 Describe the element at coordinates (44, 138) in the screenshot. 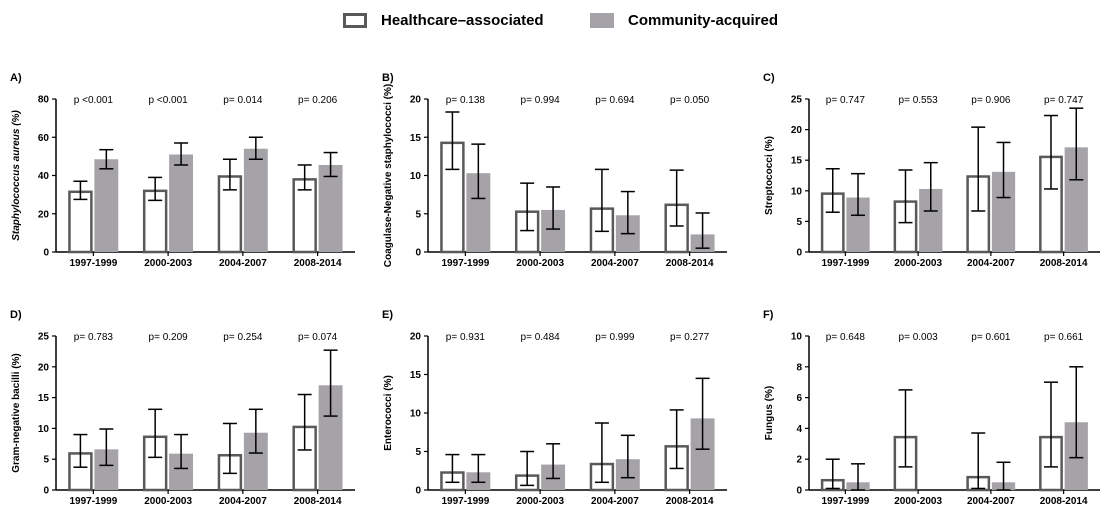

I see `y-tick-label: 60` at that location.